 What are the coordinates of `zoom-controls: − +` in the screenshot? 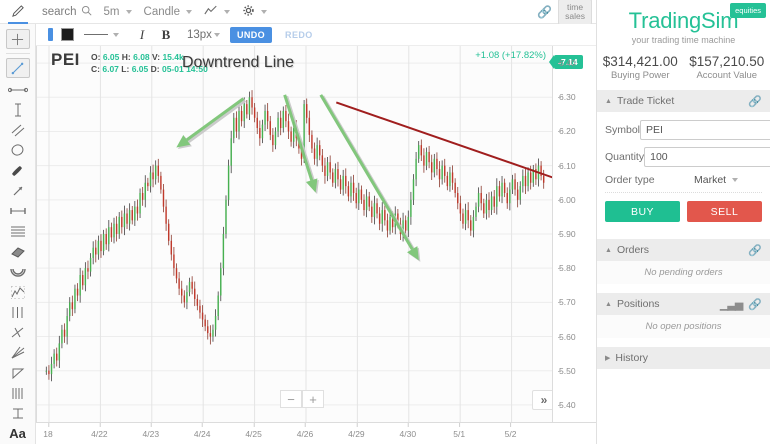 It's located at (302, 399).